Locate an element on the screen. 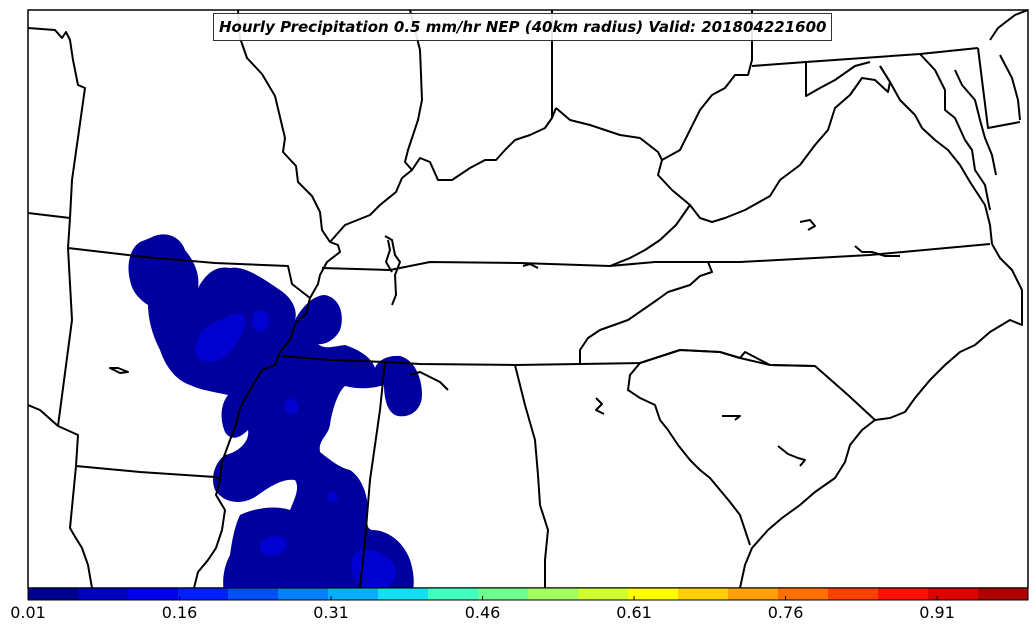 The height and width of the screenshot is (633, 1036). border-sc-ga is located at coordinates (689, 454).